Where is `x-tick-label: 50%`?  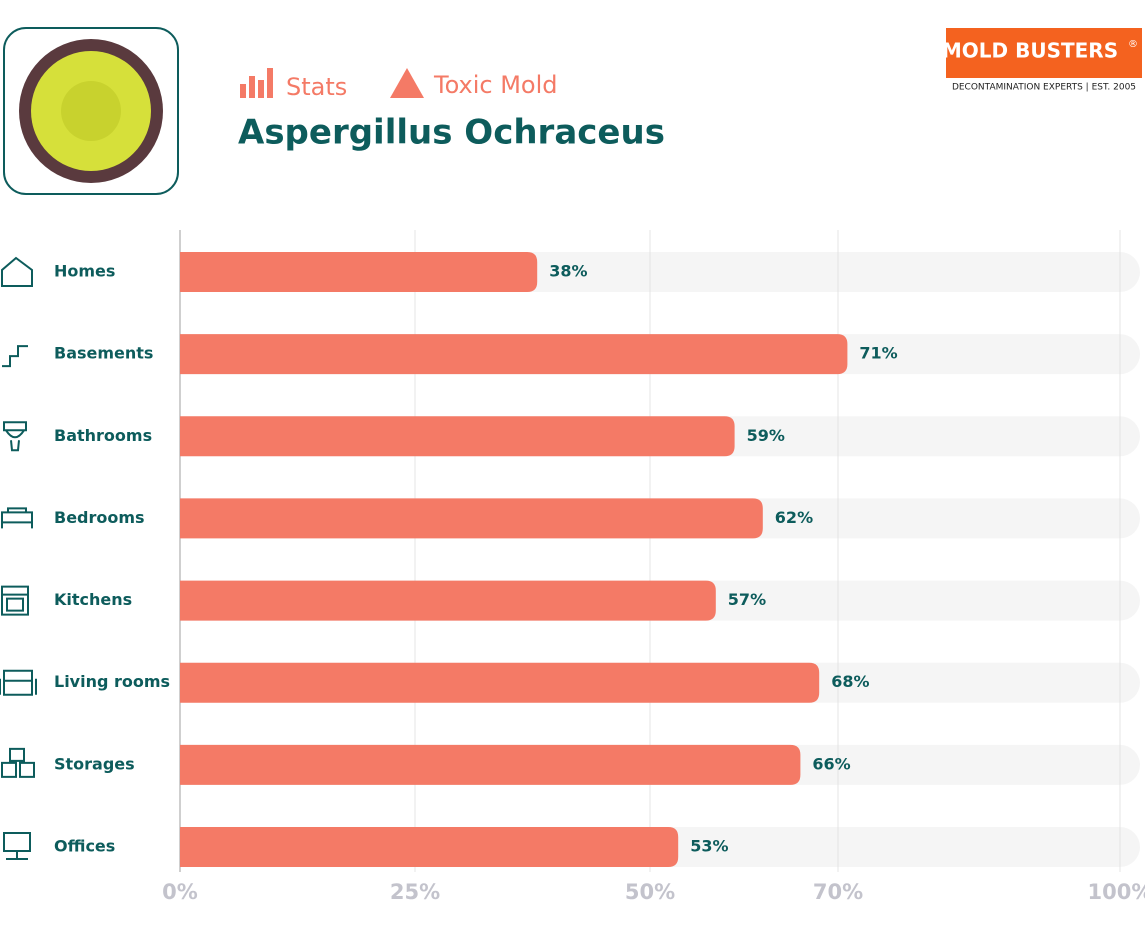 x-tick-label: 50% is located at coordinates (650, 892).